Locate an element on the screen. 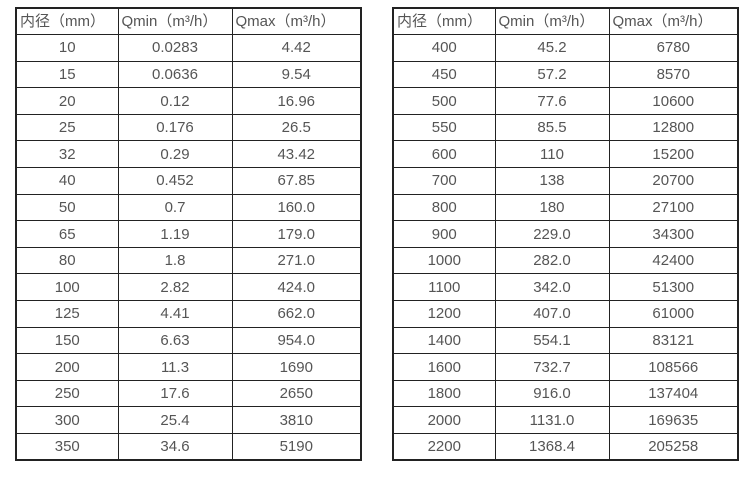 Image resolution: width=750 pixels, height=483 pixels. table-cell: 229.0 is located at coordinates (552, 234).